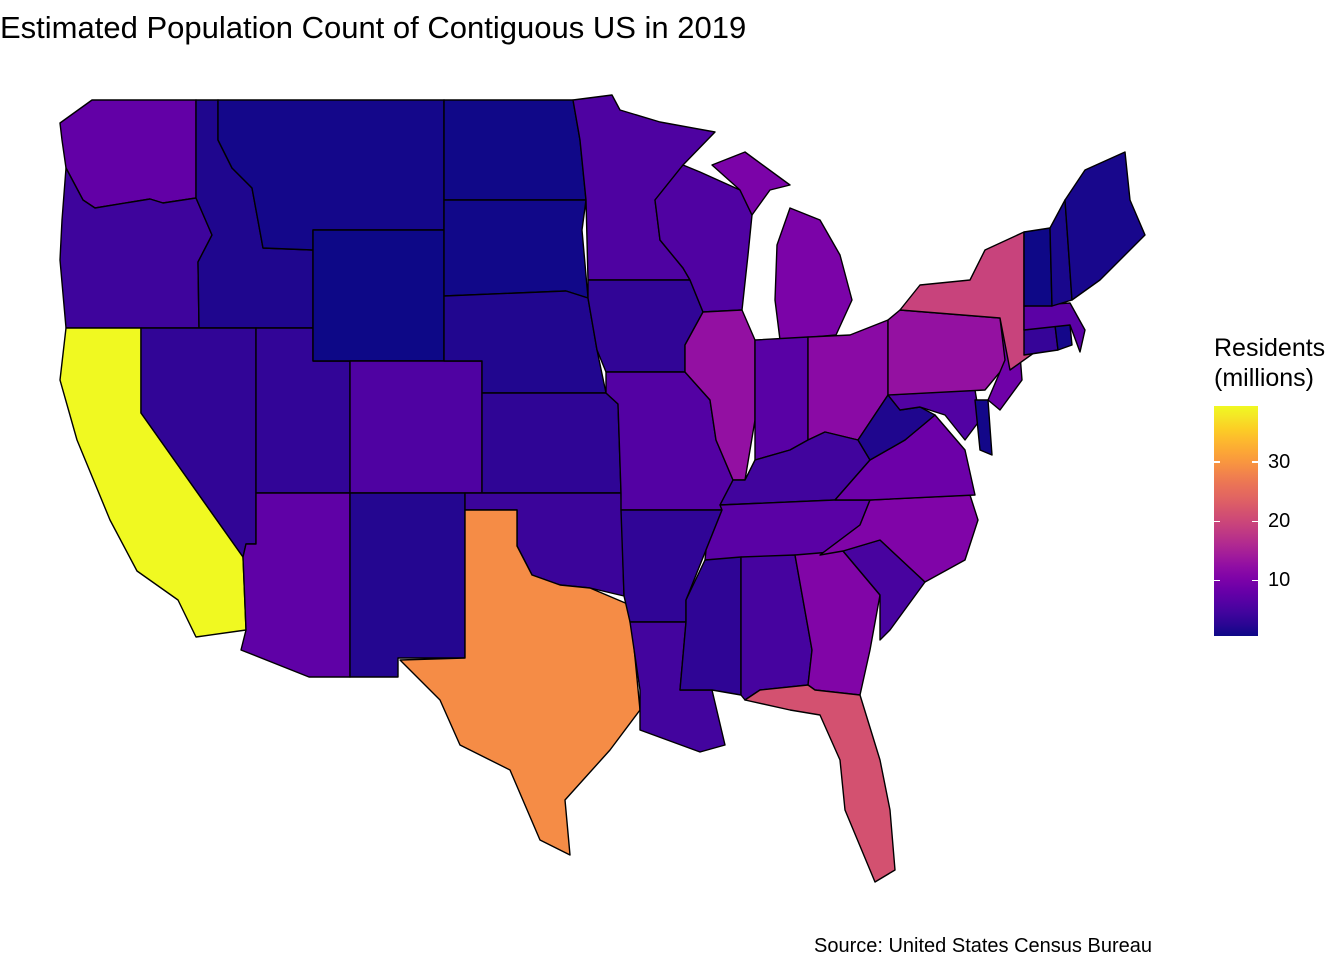 The width and height of the screenshot is (1344, 960). I want to click on legend-title-line-1: Residents, so click(1270, 348).